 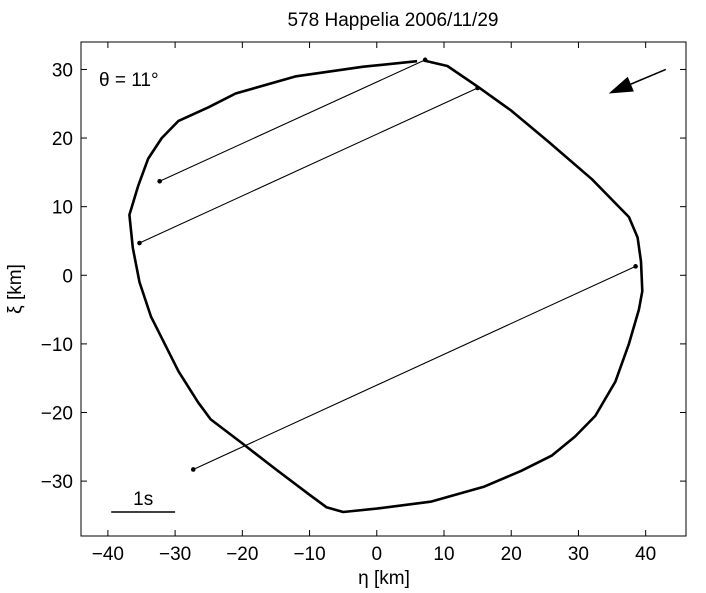 What do you see at coordinates (578, 554) in the screenshot?
I see `x-tick-label: 30` at bounding box center [578, 554].